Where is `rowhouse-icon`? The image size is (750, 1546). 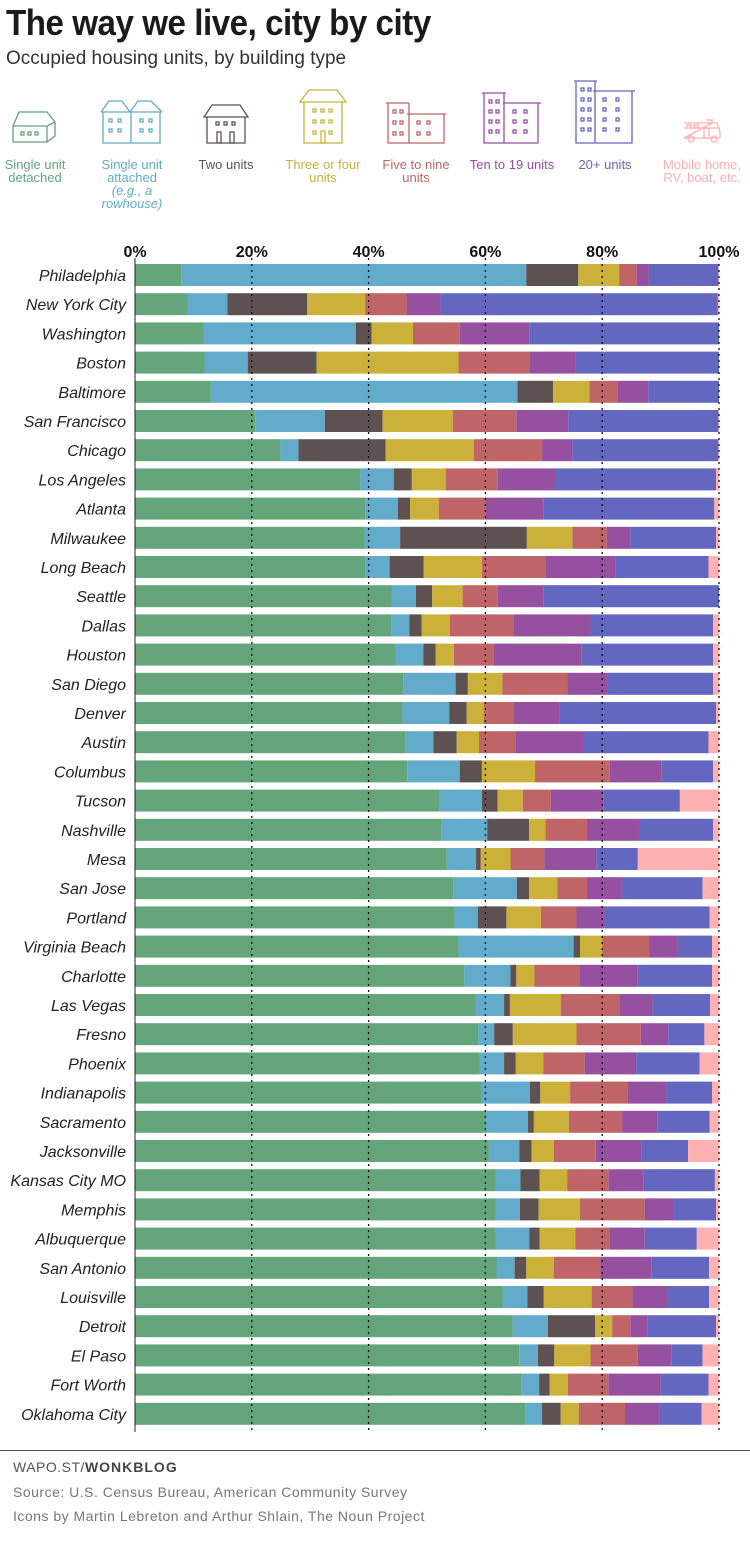 rowhouse-icon is located at coordinates (131, 122).